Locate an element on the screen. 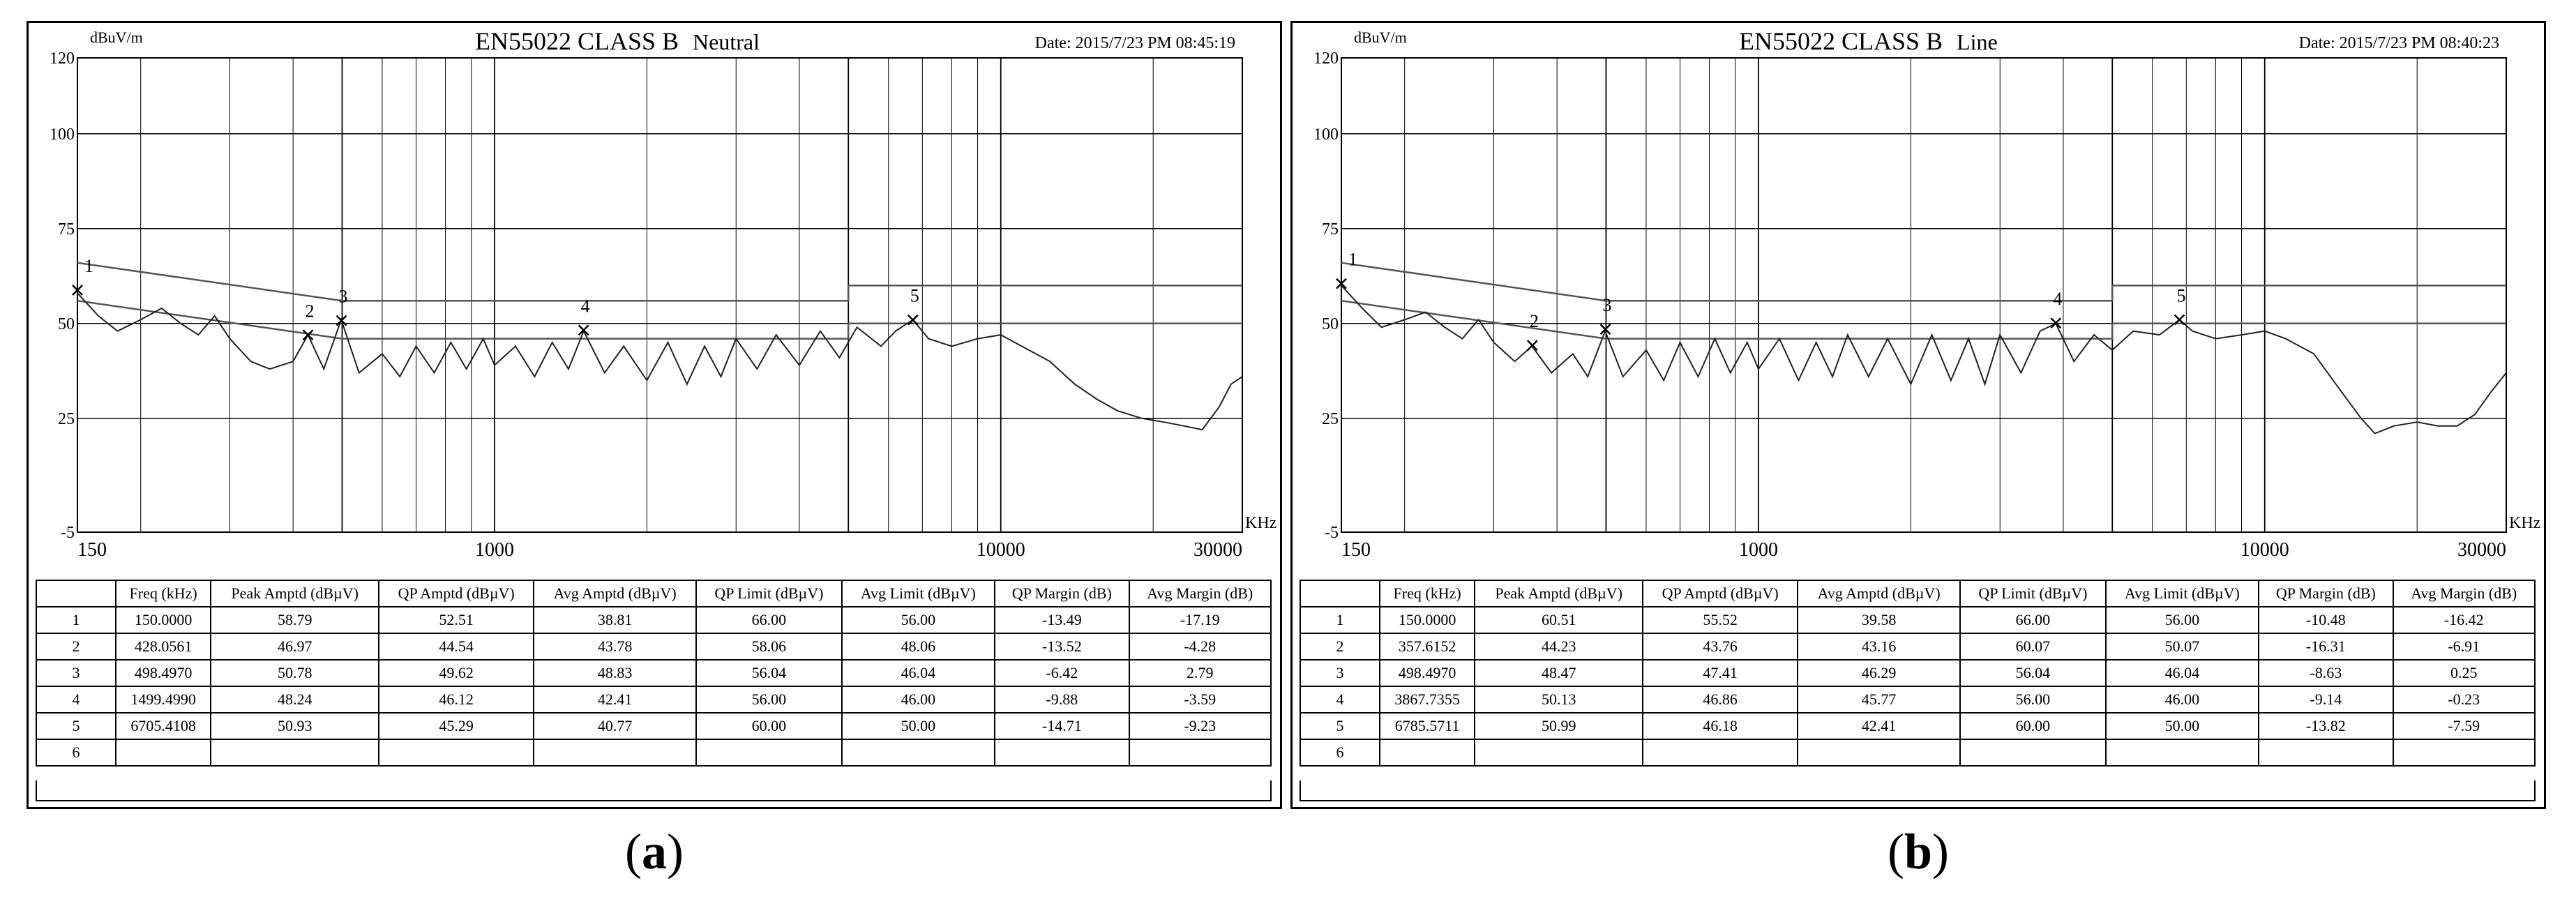 This screenshot has height=906, width=2576. chart-subtitle: Line is located at coordinates (1977, 42).